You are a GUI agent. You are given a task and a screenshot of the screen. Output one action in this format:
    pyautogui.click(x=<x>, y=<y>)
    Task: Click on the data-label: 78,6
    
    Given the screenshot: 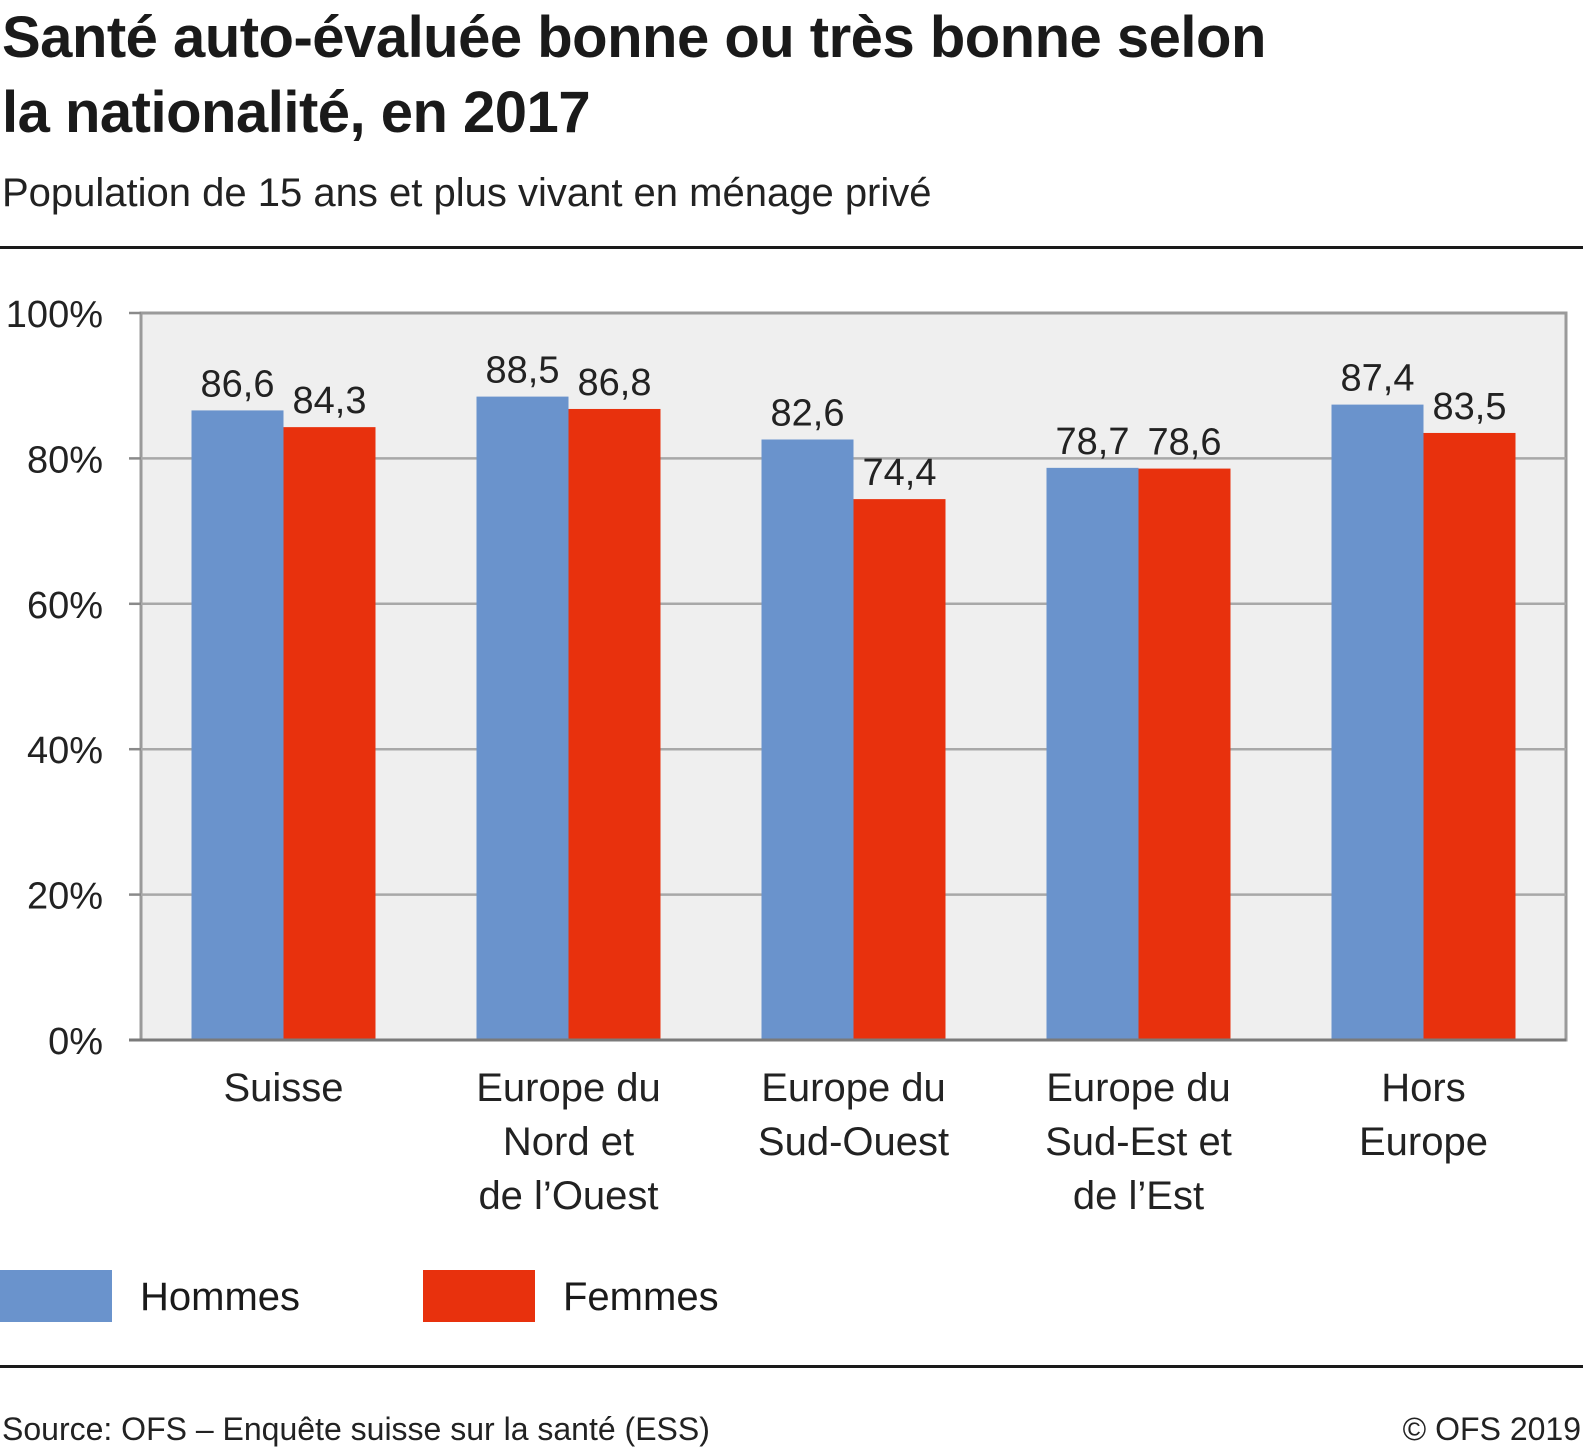 What is the action you would take?
    pyautogui.click(x=1185, y=443)
    